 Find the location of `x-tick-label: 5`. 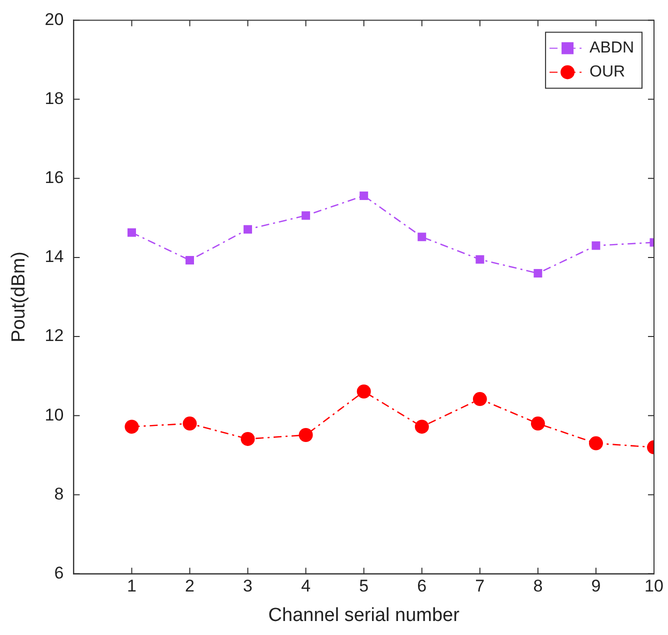

x-tick-label: 5 is located at coordinates (364, 586).